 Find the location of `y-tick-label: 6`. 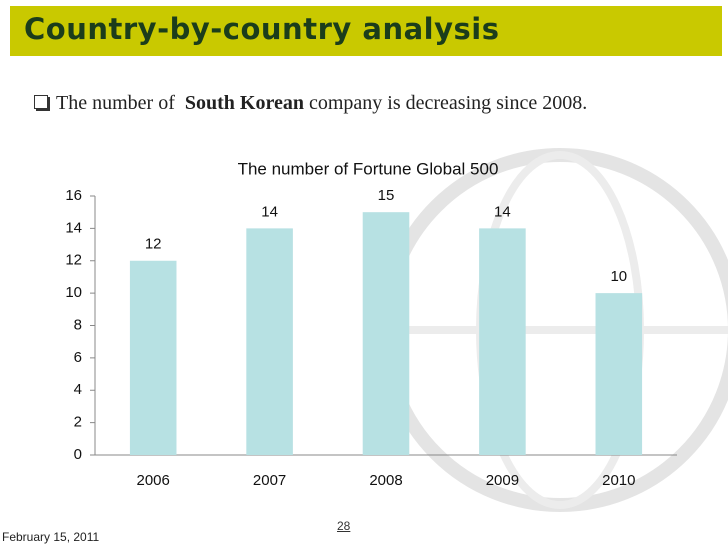

y-tick-label: 6 is located at coordinates (78, 357).